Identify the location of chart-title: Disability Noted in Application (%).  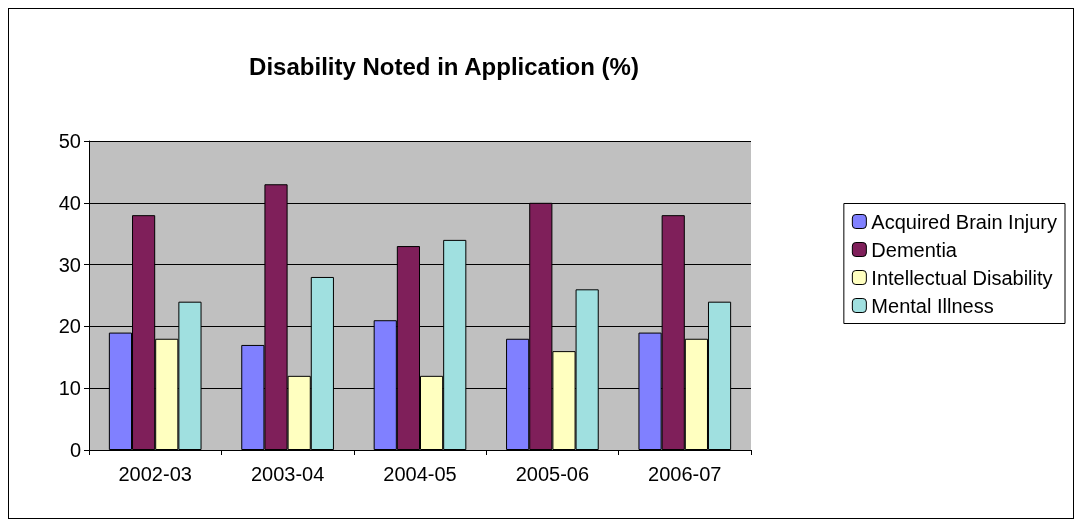
(444, 66).